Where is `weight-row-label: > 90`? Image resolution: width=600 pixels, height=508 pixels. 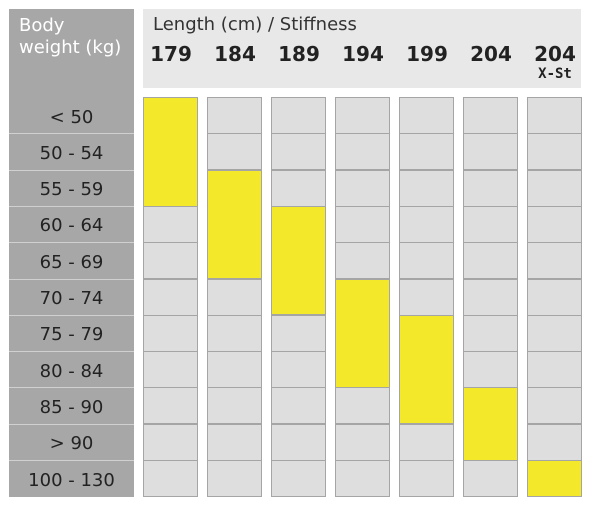
weight-row-label: > 90 is located at coordinates (71, 444).